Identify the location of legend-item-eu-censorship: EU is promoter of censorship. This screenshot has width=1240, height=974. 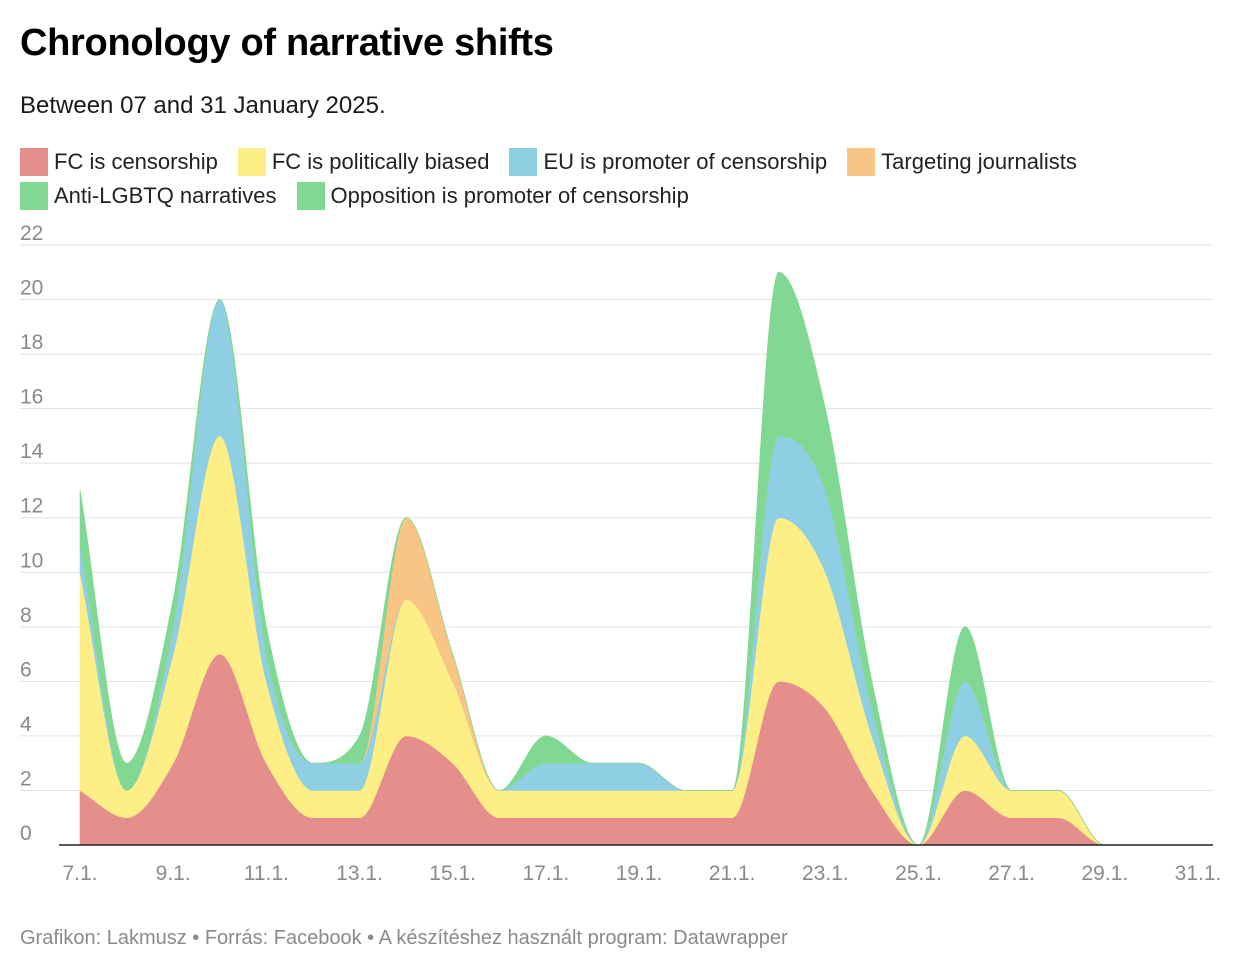
(668, 162).